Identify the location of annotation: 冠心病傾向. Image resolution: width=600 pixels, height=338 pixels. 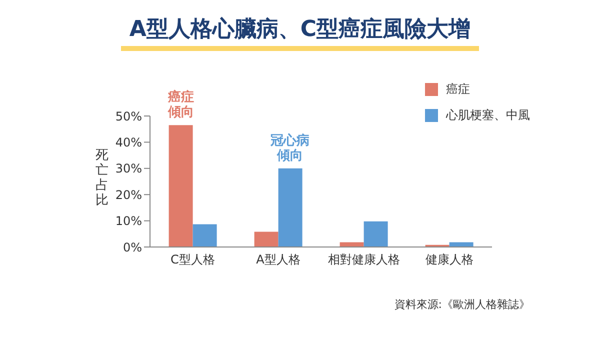
(290, 148).